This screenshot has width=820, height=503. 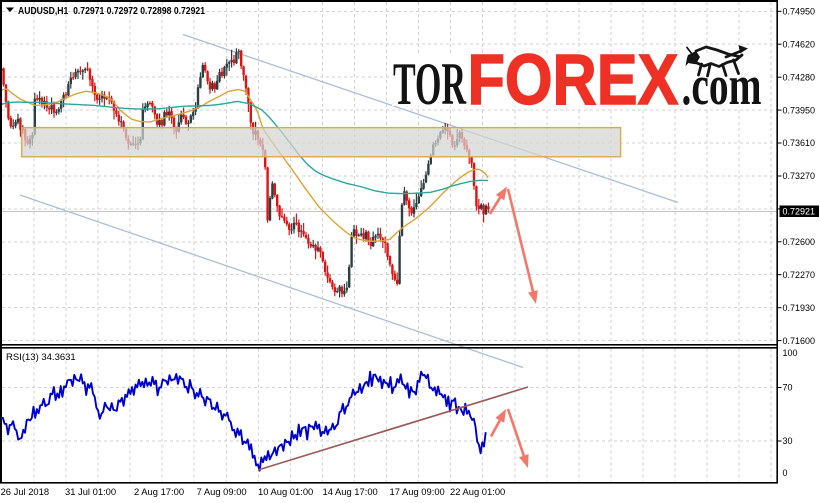 What do you see at coordinates (417, 491) in the screenshot?
I see `svg-text: 17 Aug 09:00` at bounding box center [417, 491].